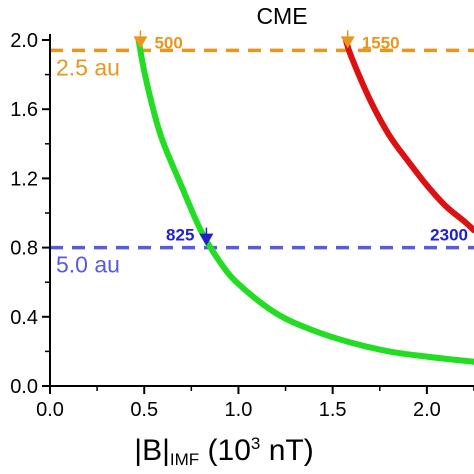  I want to click on reference-line-label-0: 2.5 au, so click(88, 67).